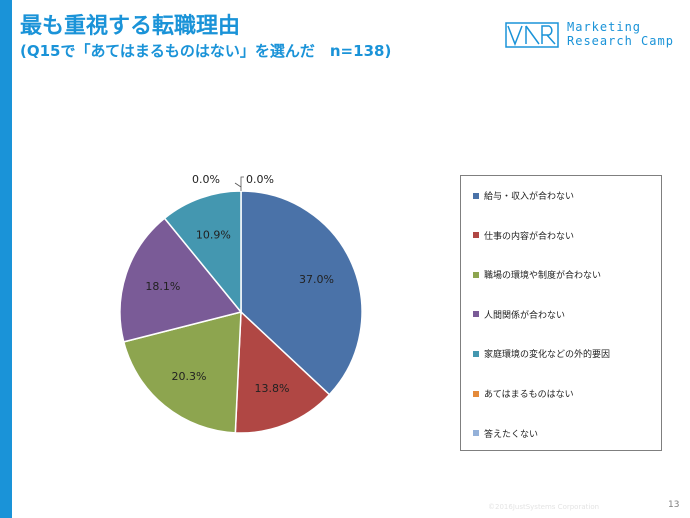  What do you see at coordinates (272, 388) in the screenshot?
I see `slice-data-label-2: 13.8%` at bounding box center [272, 388].